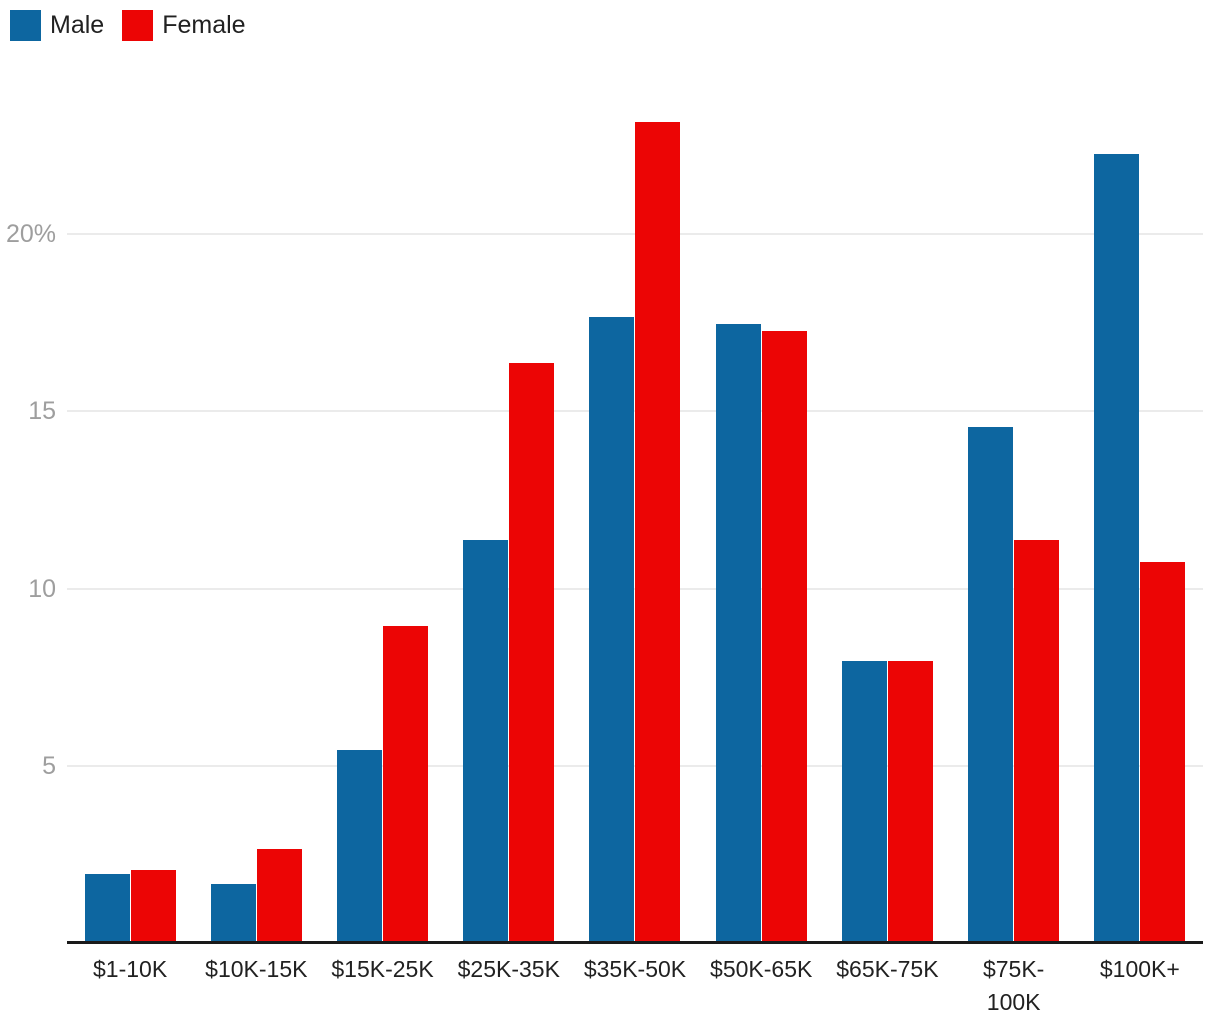 This screenshot has width=1220, height=1020. Describe the element at coordinates (991, 683) in the screenshot. I see `bar-male-$75K-100K` at that location.